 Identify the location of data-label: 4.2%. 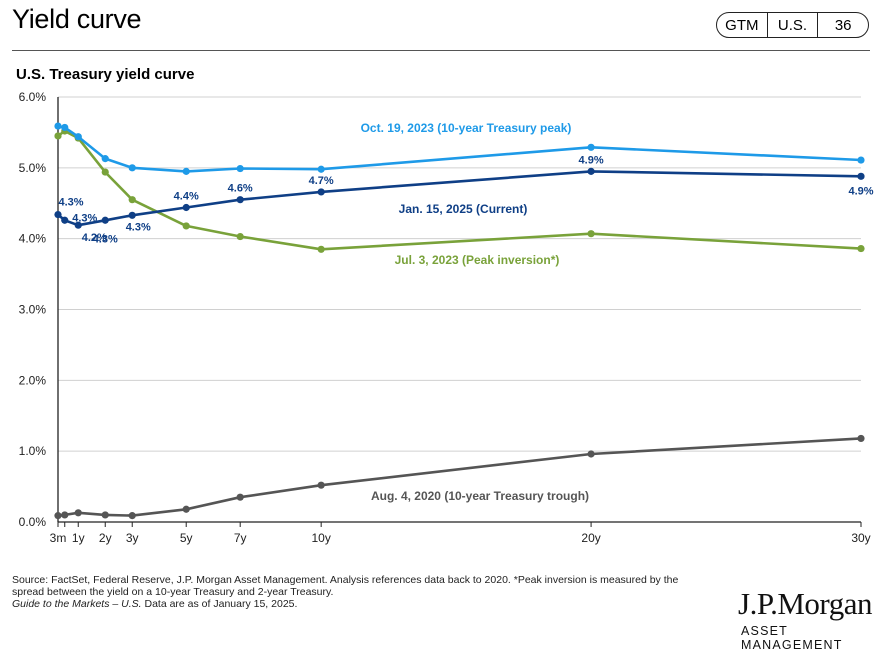
(94, 238).